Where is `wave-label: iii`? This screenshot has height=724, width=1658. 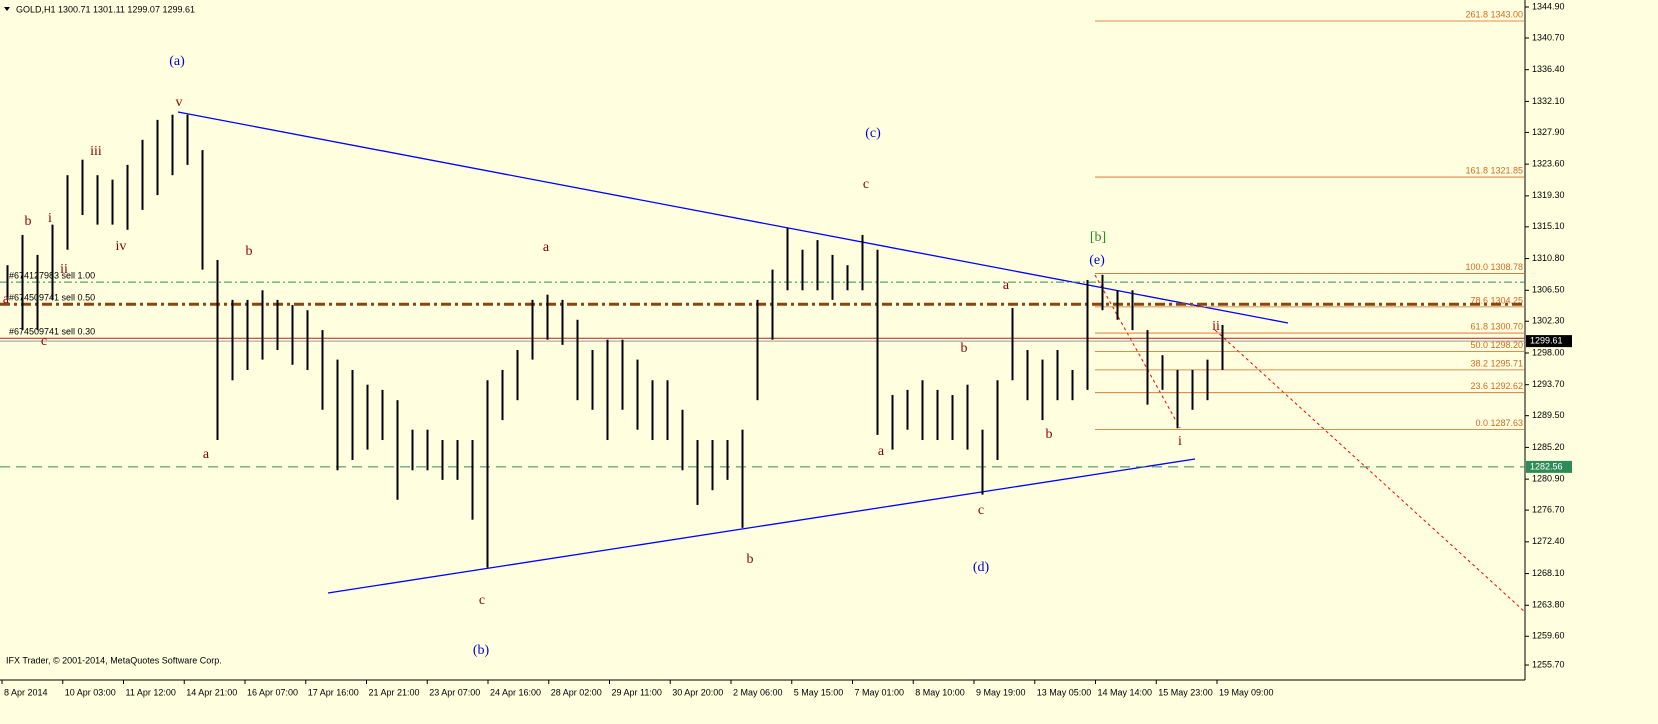 wave-label: iii is located at coordinates (96, 151).